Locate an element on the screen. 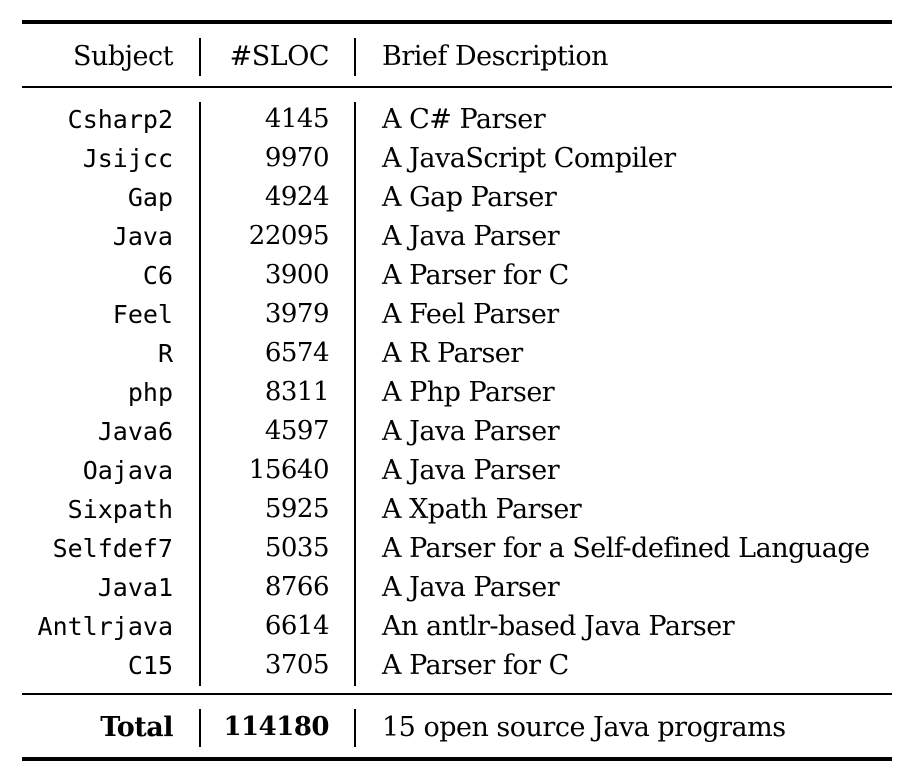 This screenshot has width=911, height=779. top-rule is located at coordinates (457, 22).